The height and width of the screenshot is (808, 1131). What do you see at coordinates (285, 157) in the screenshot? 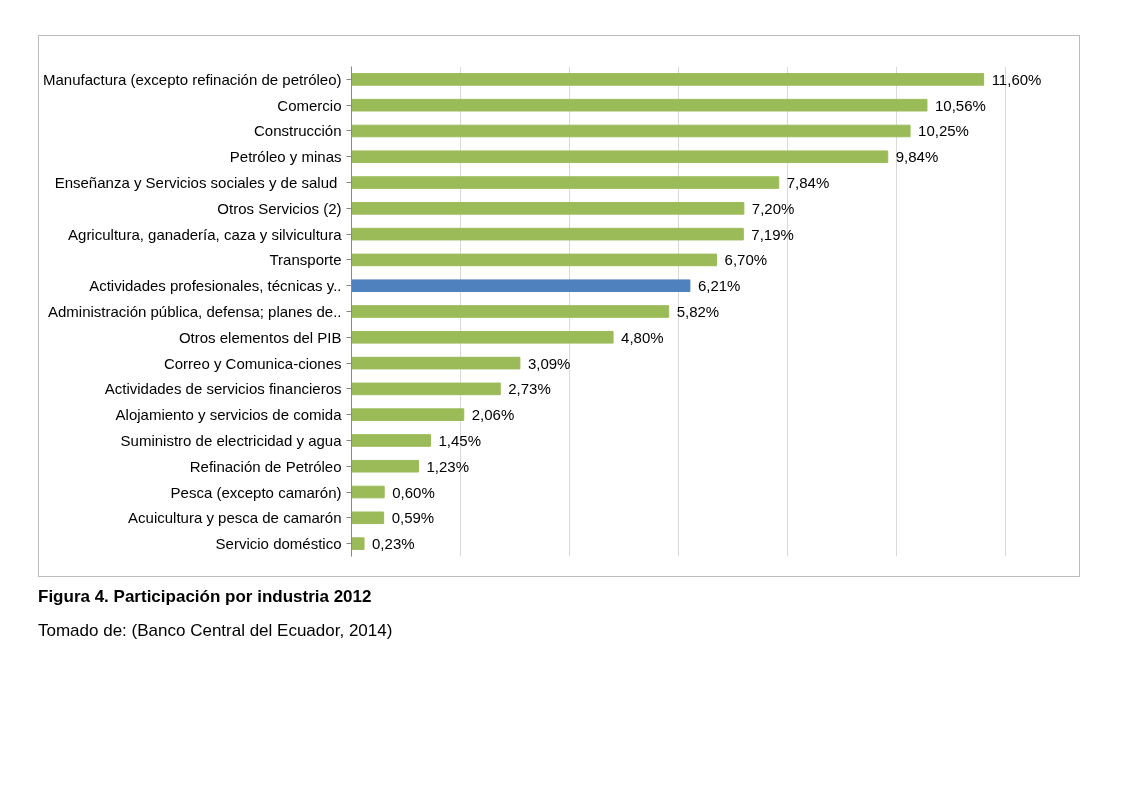
I see `y-tick-label: Petróleo y minas` at bounding box center [285, 157].